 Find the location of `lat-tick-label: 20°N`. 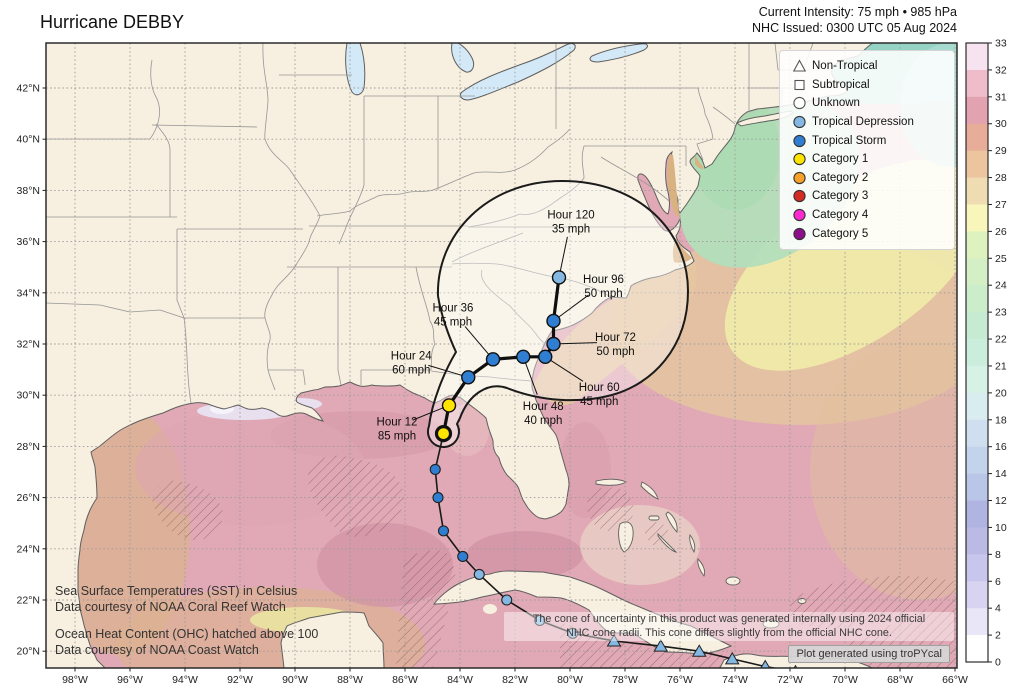

lat-tick-label: 20°N is located at coordinates (28, 652).